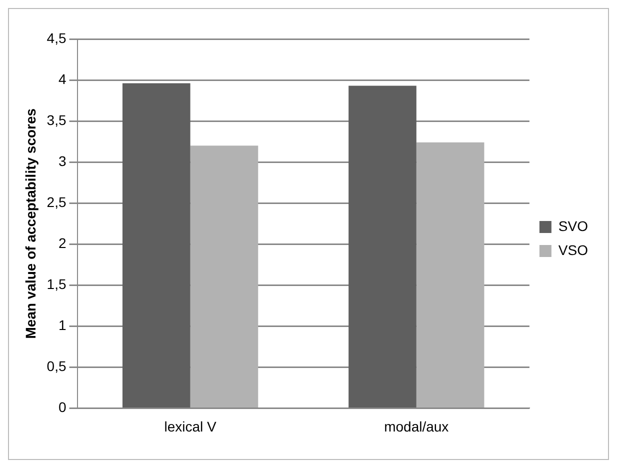 The image size is (619, 470). I want to click on y-tick-label: 4, so click(62, 78).